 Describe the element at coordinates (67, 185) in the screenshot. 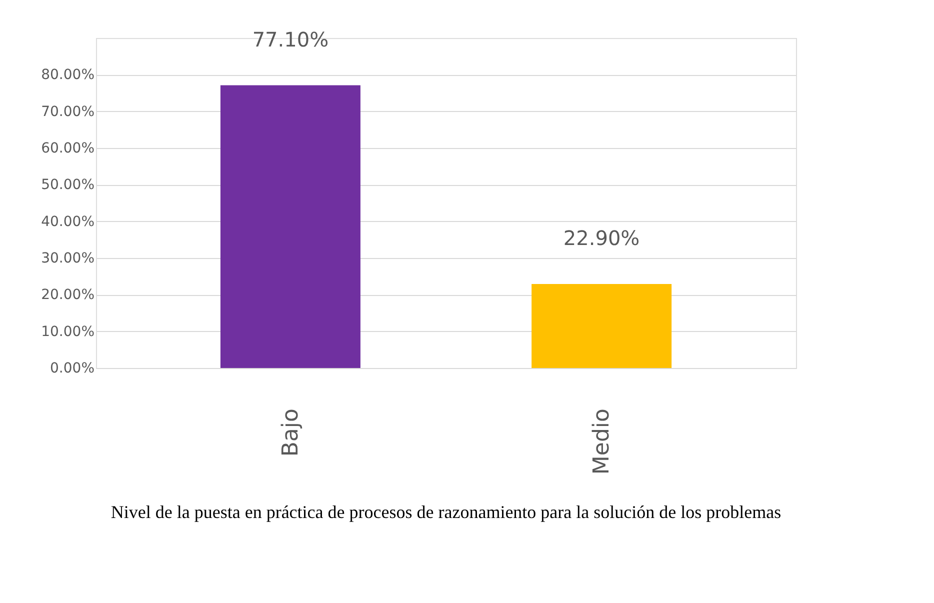

I see `y-tick-label: 50.00%` at that location.